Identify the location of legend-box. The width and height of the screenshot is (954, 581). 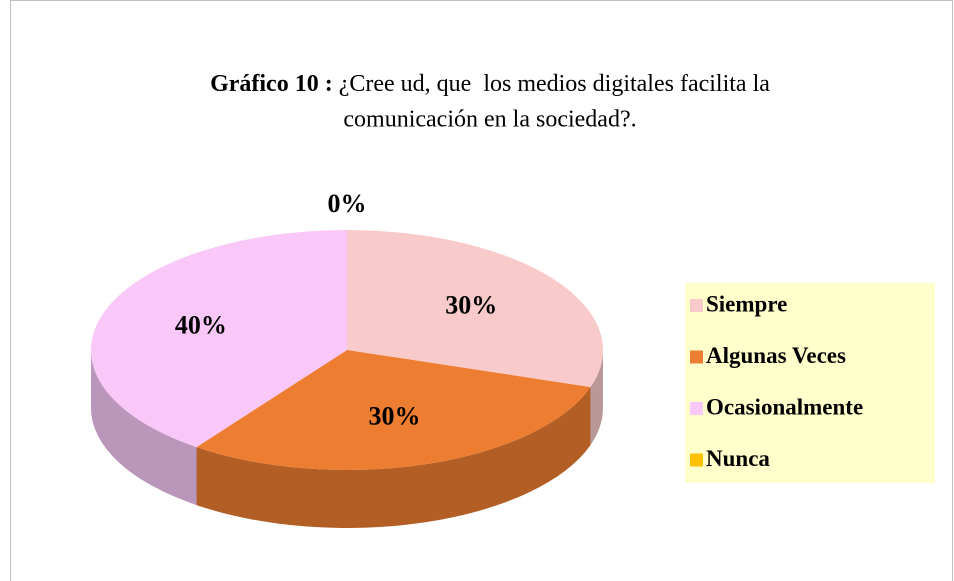
(810, 383).